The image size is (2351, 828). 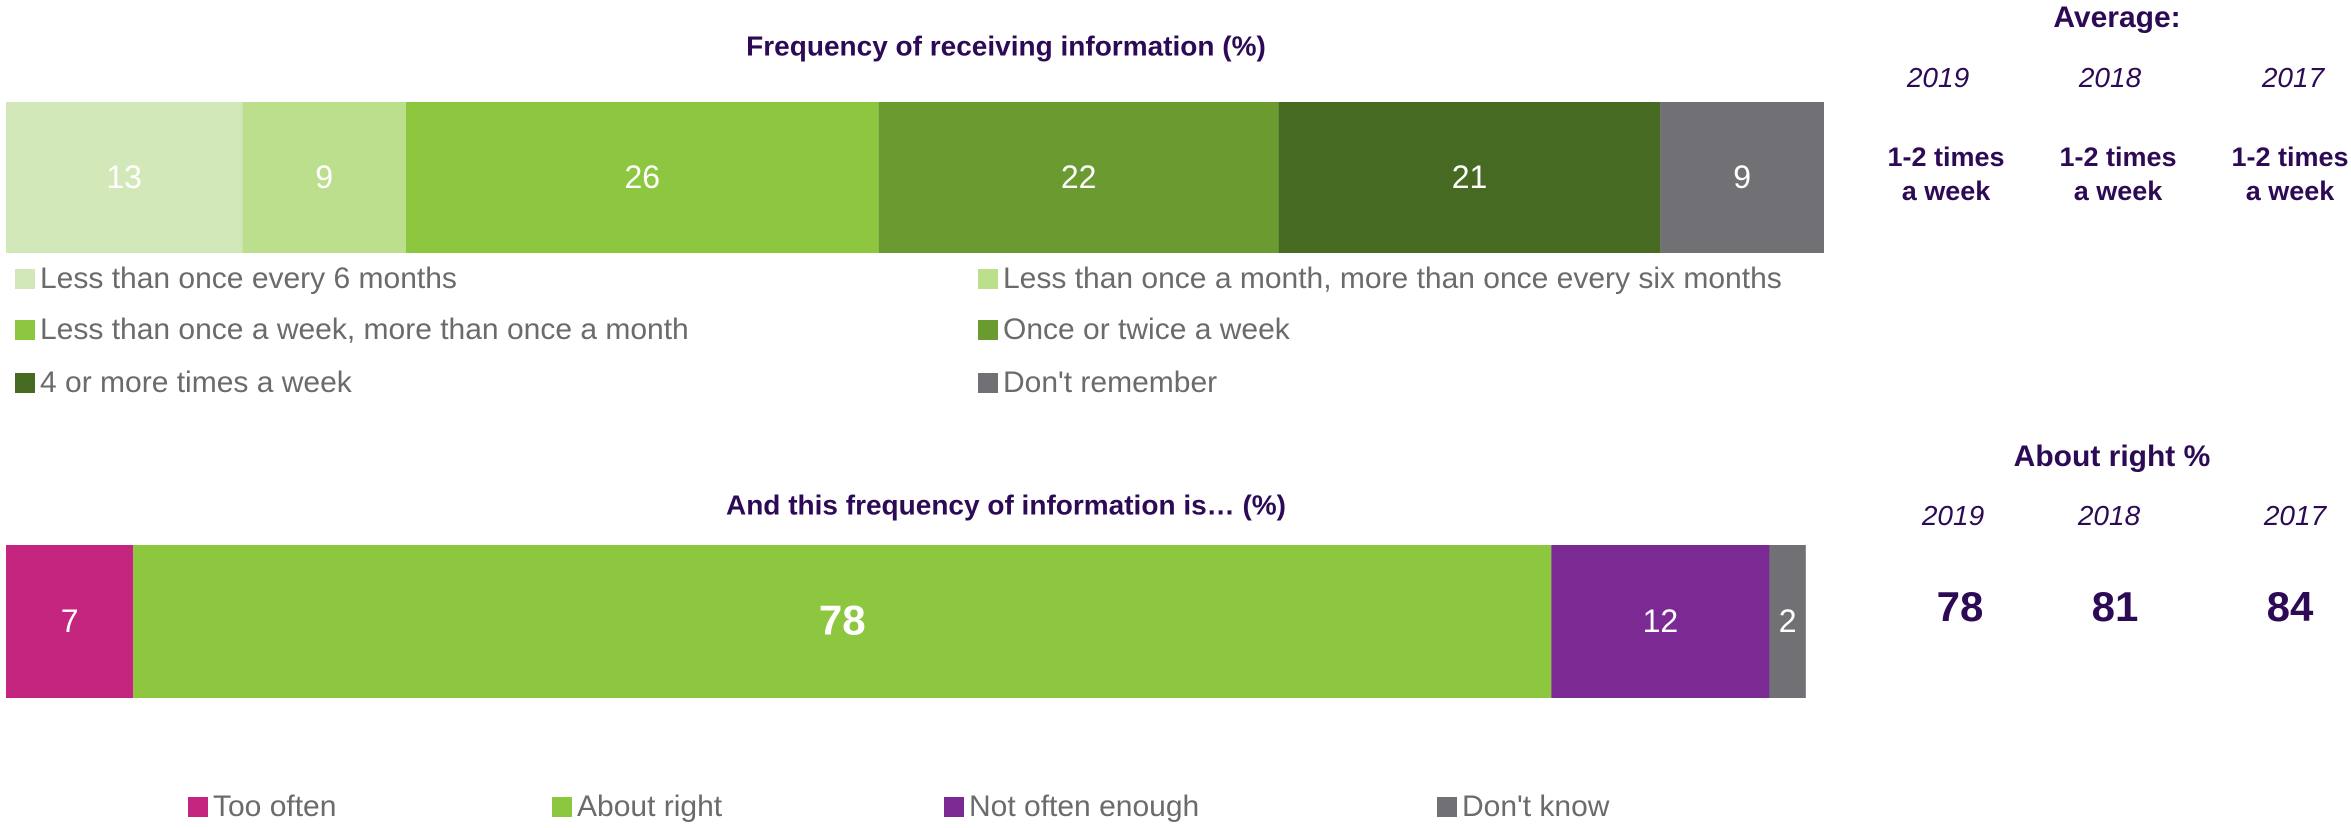 I want to click on legend-label: Less than once every 6 months, so click(x=248, y=278).